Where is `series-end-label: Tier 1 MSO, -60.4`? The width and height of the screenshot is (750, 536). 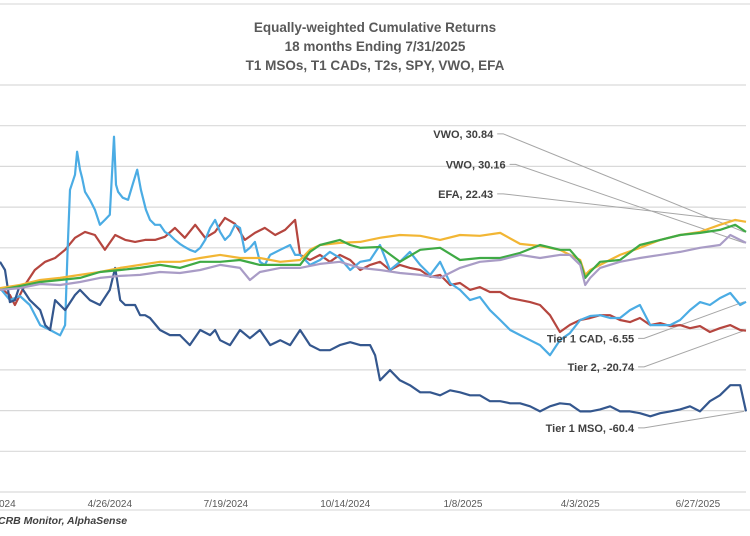
series-end-label: Tier 1 MSO, -60.4 is located at coordinates (590, 429).